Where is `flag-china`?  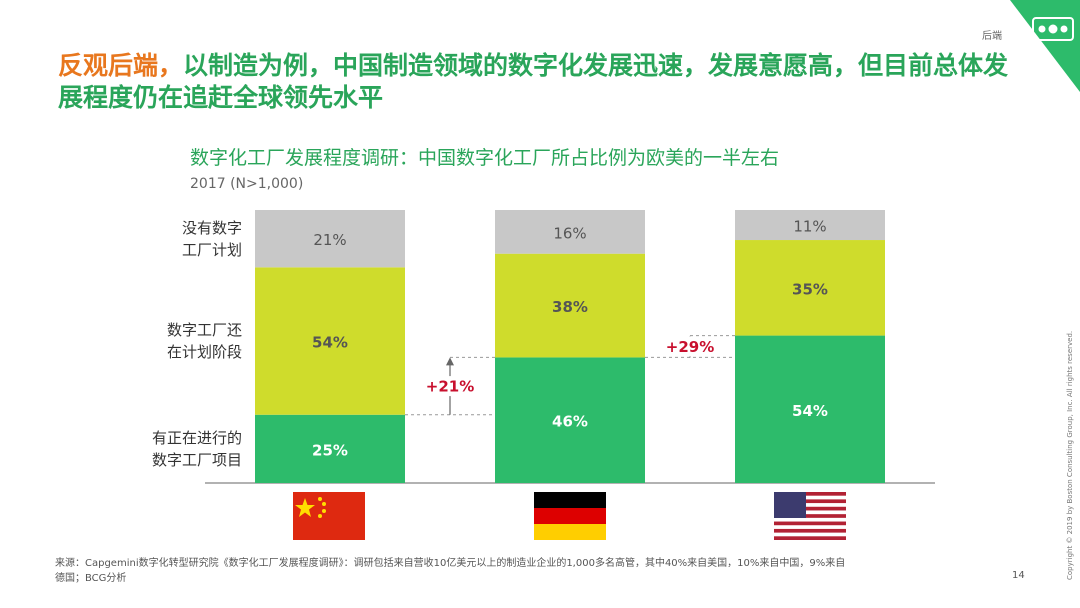 flag-china is located at coordinates (329, 516).